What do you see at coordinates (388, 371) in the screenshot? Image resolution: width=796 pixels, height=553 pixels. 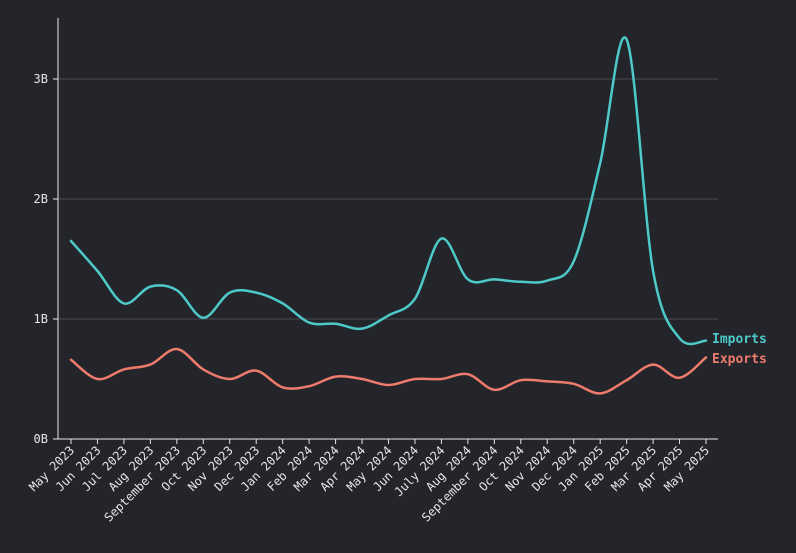 I see `exports-line` at bounding box center [388, 371].